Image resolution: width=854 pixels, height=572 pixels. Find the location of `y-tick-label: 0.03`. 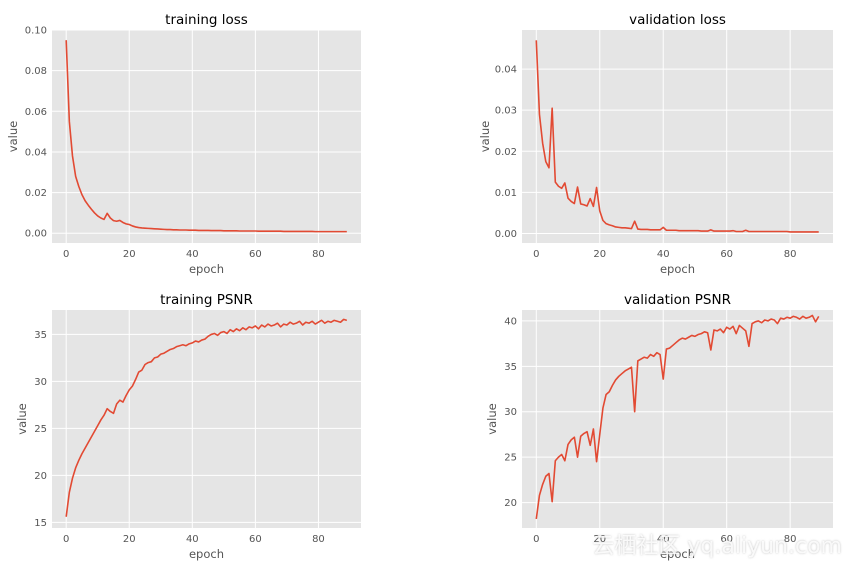

y-tick-label: 0.03 is located at coordinates (506, 111).